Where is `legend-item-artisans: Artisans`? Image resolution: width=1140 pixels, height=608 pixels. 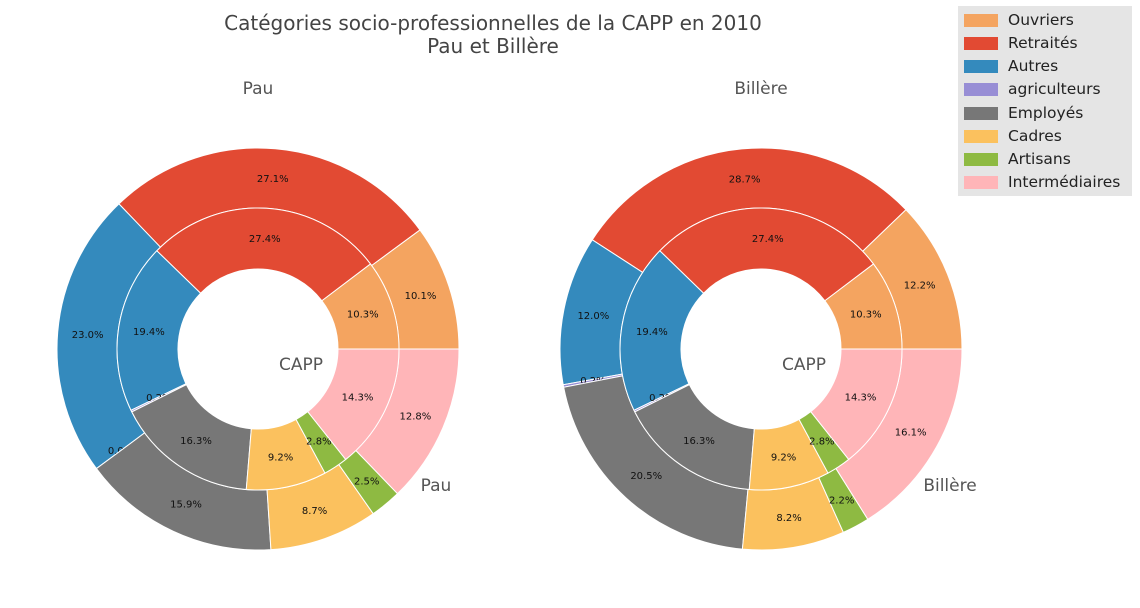 legend-item-artisans: Artisans is located at coordinates (1017, 159).